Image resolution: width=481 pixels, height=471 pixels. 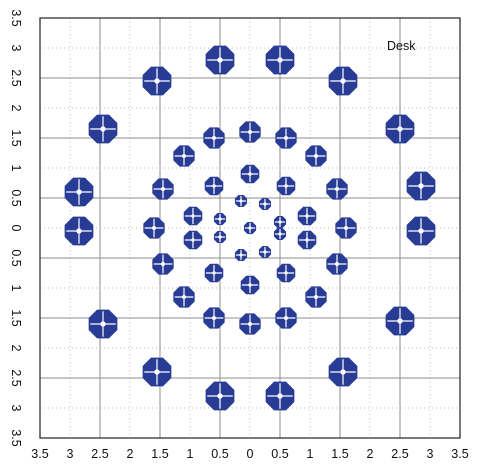 I want to click on x-tick-label: 0, so click(x=250, y=454).